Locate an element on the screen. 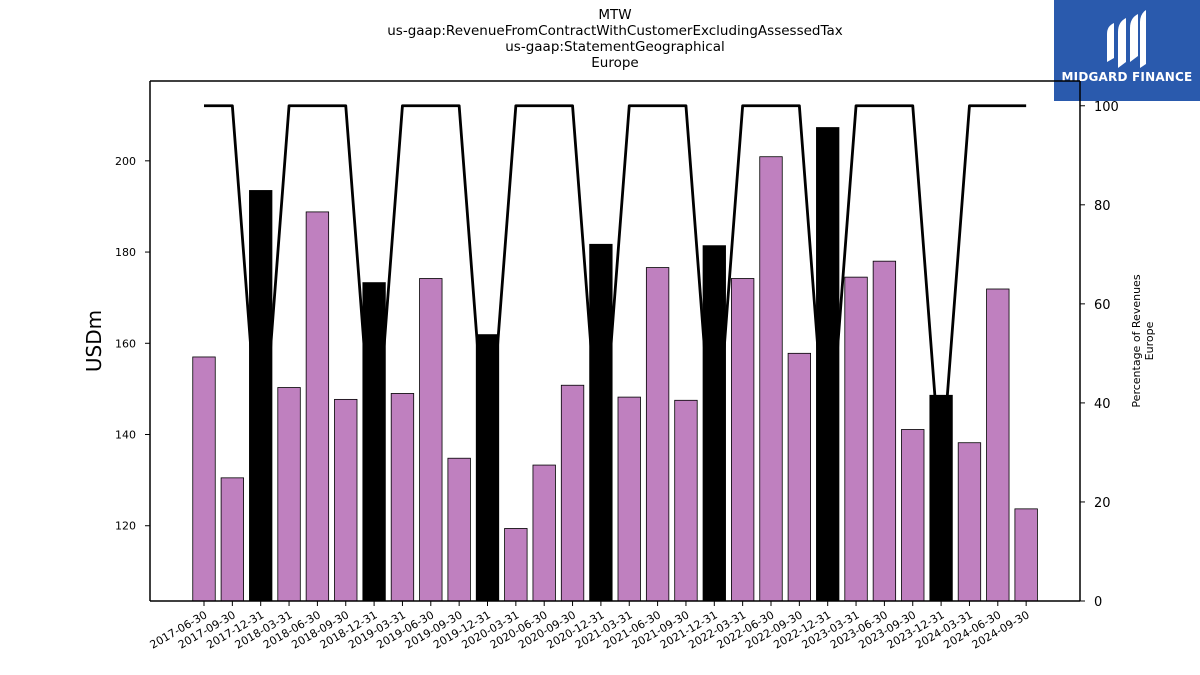 The height and width of the screenshot is (675, 1200). y2-tick-label-80: 80 is located at coordinates (1102, 206).